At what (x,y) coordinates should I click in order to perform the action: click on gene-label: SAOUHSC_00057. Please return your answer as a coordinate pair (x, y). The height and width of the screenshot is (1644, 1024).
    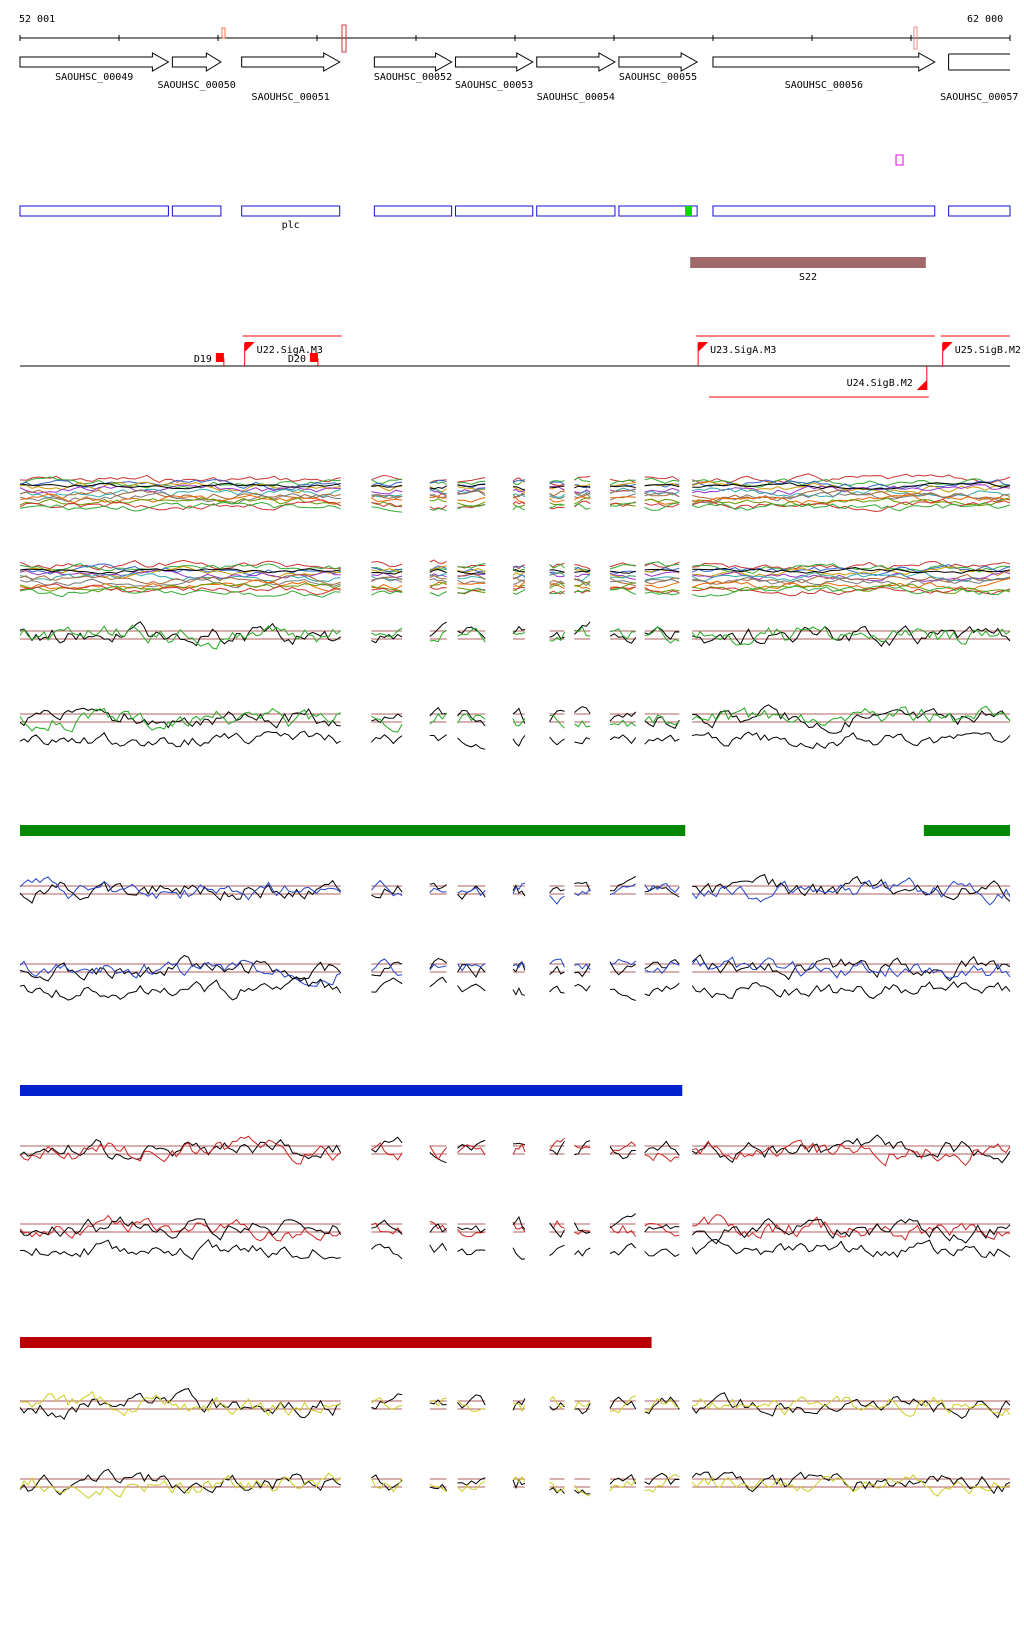
    Looking at the image, I should click on (979, 97).